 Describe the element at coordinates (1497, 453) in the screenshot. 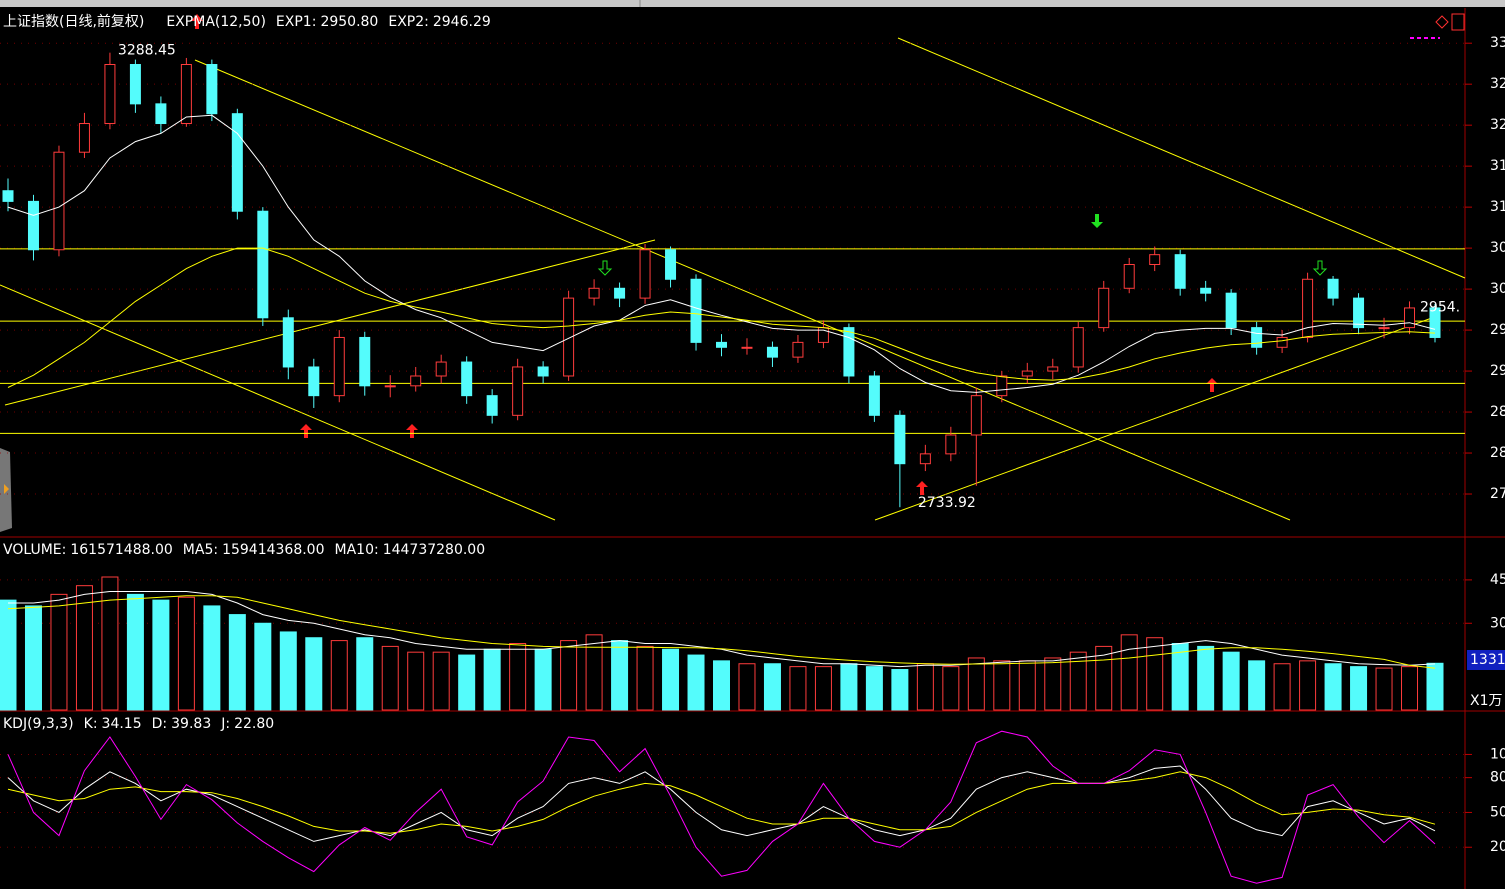

I see `y-tick-label: 2800` at that location.